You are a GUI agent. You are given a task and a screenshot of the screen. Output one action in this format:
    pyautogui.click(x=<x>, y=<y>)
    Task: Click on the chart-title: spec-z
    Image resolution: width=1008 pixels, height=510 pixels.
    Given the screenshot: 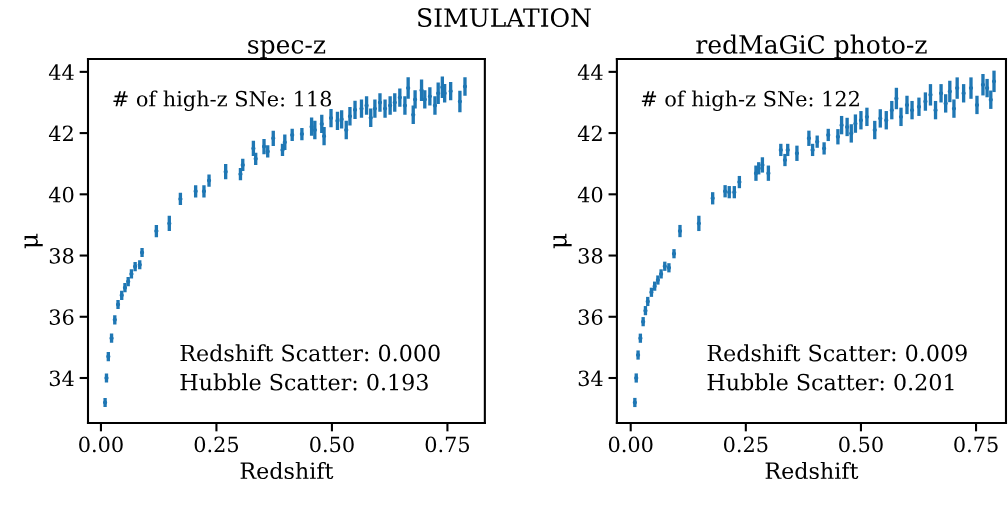 What is the action you would take?
    pyautogui.click(x=287, y=49)
    